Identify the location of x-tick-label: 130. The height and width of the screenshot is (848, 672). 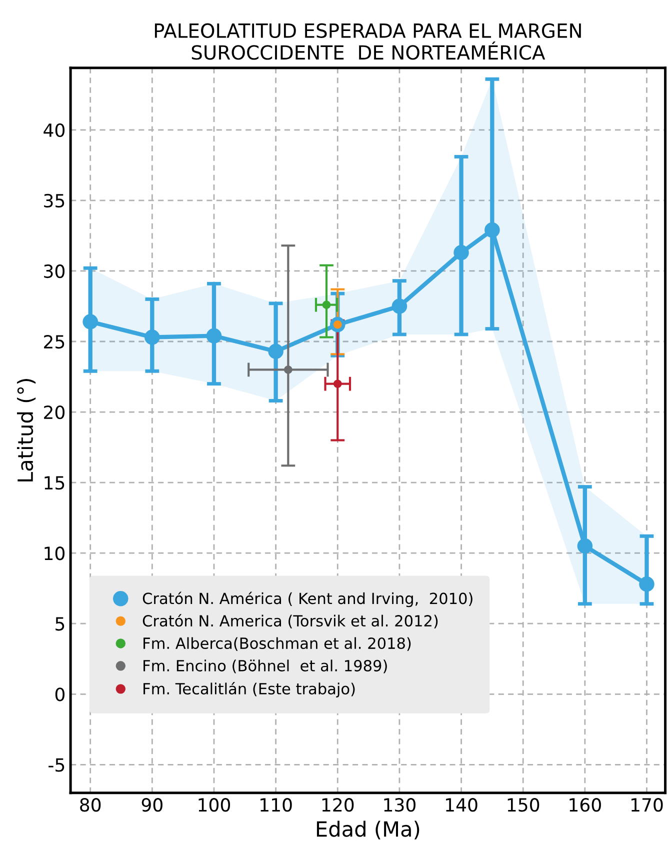
(400, 805).